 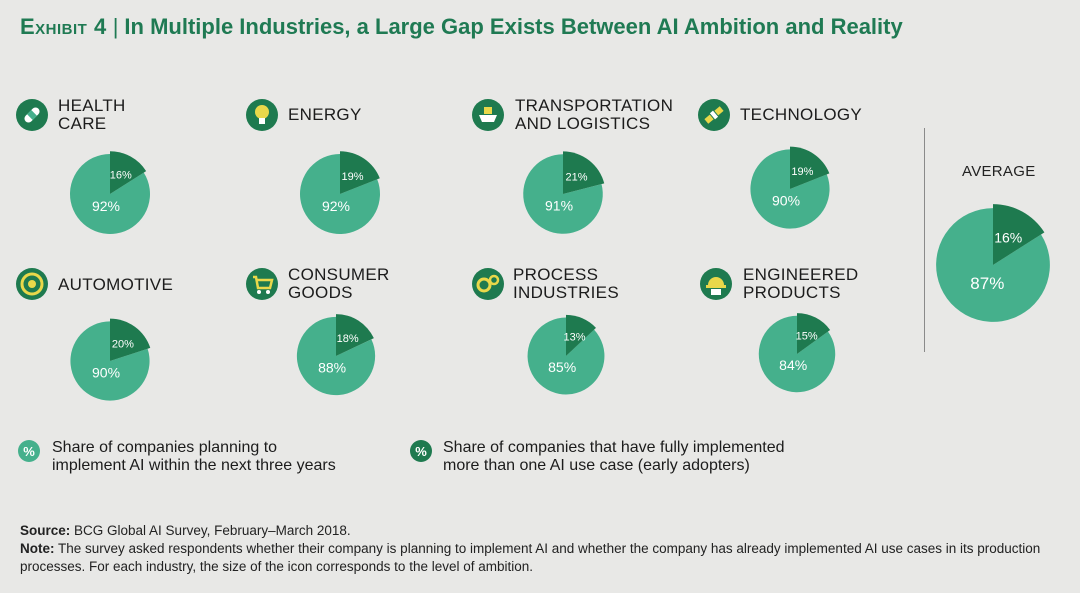 I want to click on pie-average-adopters-slice, so click(x=1019, y=234).